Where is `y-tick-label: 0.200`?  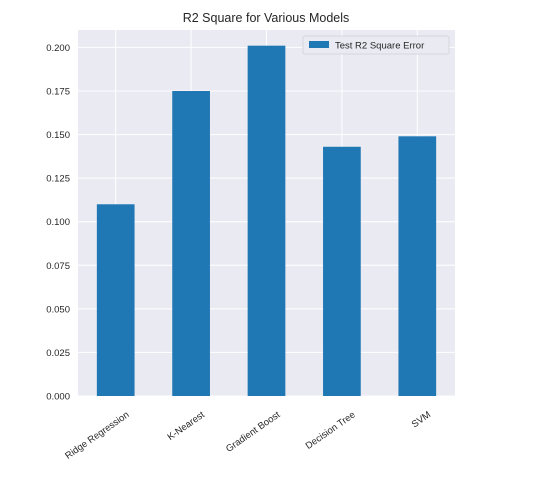 y-tick-label: 0.200 is located at coordinates (58, 48).